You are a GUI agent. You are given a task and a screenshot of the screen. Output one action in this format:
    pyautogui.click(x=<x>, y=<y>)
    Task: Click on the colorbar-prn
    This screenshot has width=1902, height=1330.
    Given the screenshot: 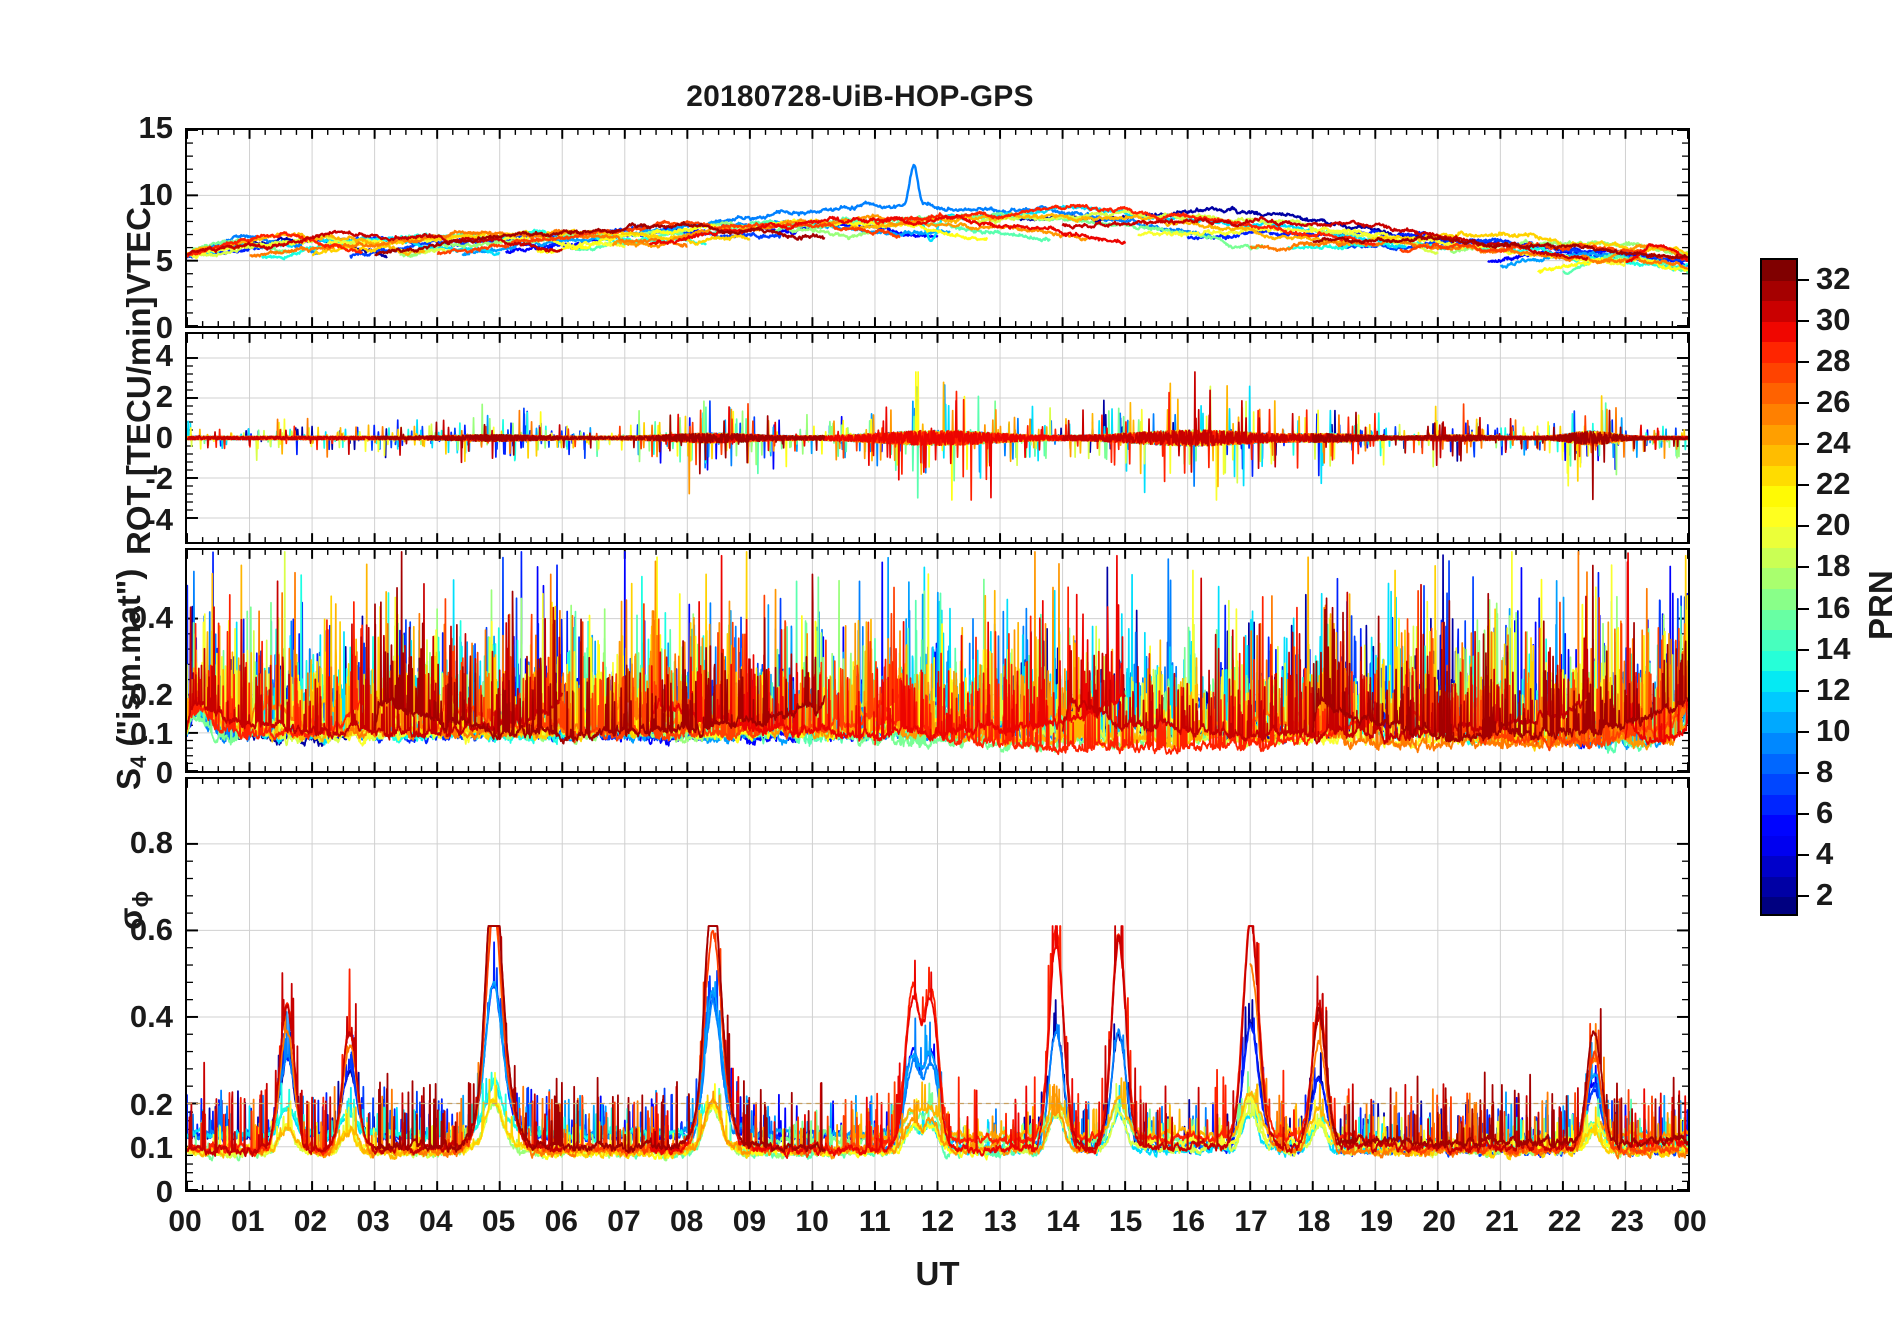 What is the action you would take?
    pyautogui.click(x=1779, y=587)
    